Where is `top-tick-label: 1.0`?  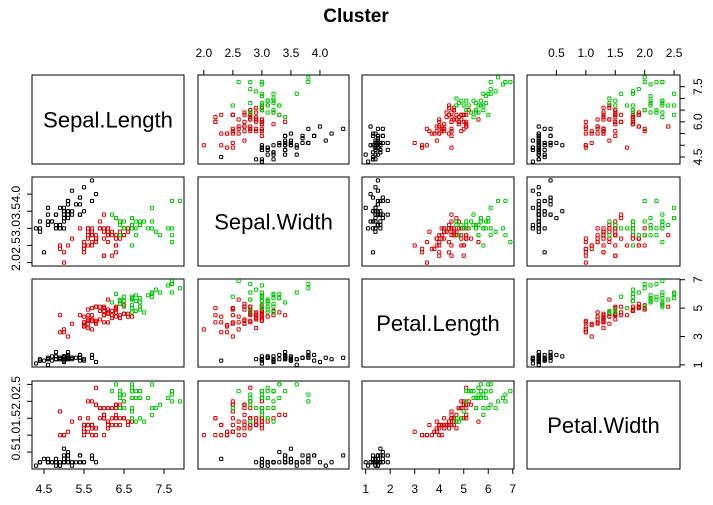 top-tick-label: 1.0 is located at coordinates (586, 53).